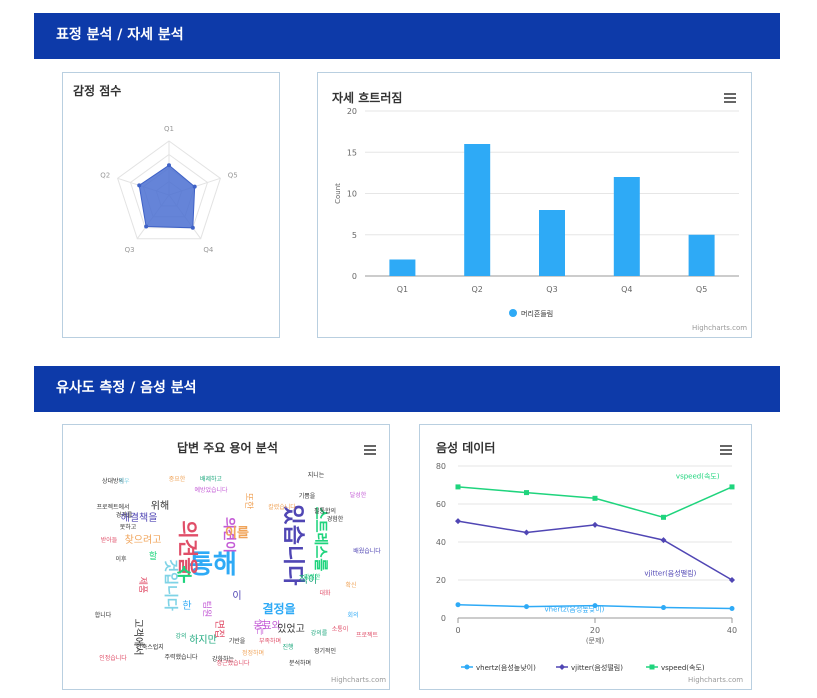  I want to click on legend-item: vspeed(속도), so click(675, 668).